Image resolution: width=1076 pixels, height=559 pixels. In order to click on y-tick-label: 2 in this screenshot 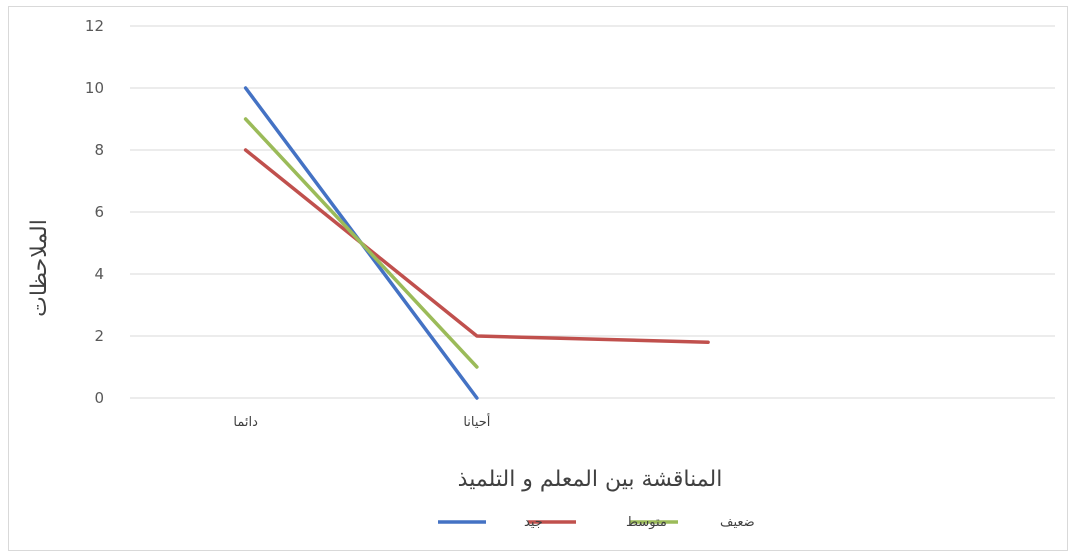, I will do `click(99, 336)`.